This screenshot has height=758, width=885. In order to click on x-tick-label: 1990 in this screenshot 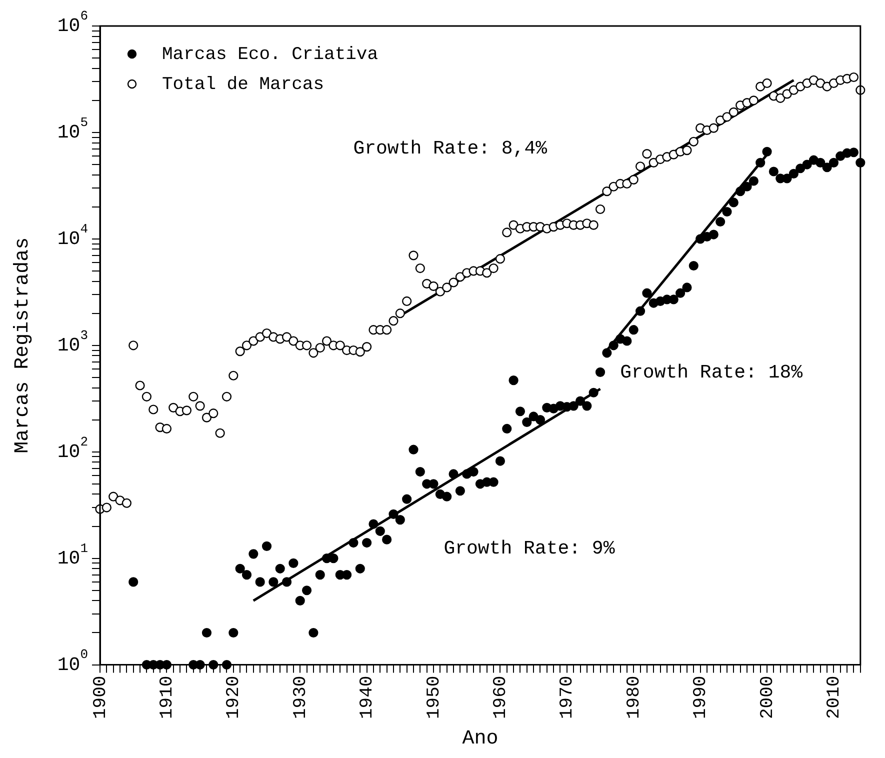, I will do `click(701, 698)`.